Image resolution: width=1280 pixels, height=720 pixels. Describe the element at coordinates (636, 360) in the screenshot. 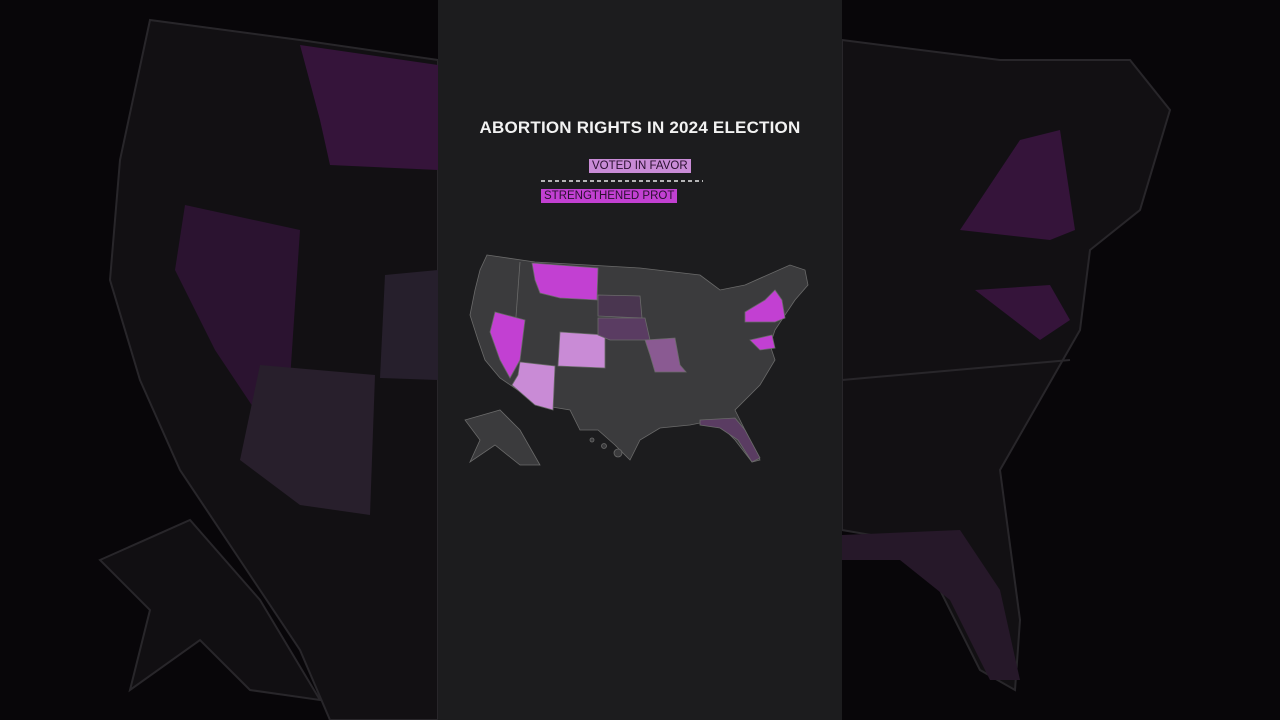

I see `us-map` at that location.